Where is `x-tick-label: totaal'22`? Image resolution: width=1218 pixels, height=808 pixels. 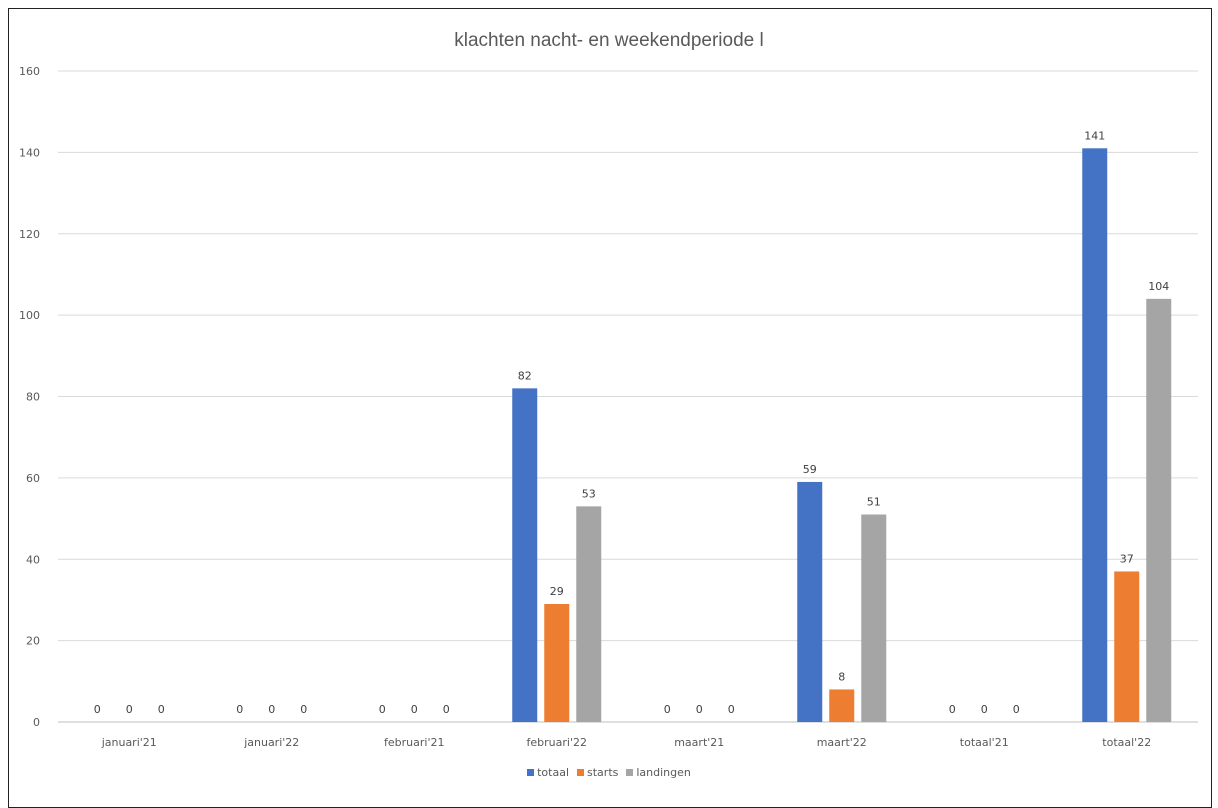 x-tick-label: totaal'22 is located at coordinates (1126, 742).